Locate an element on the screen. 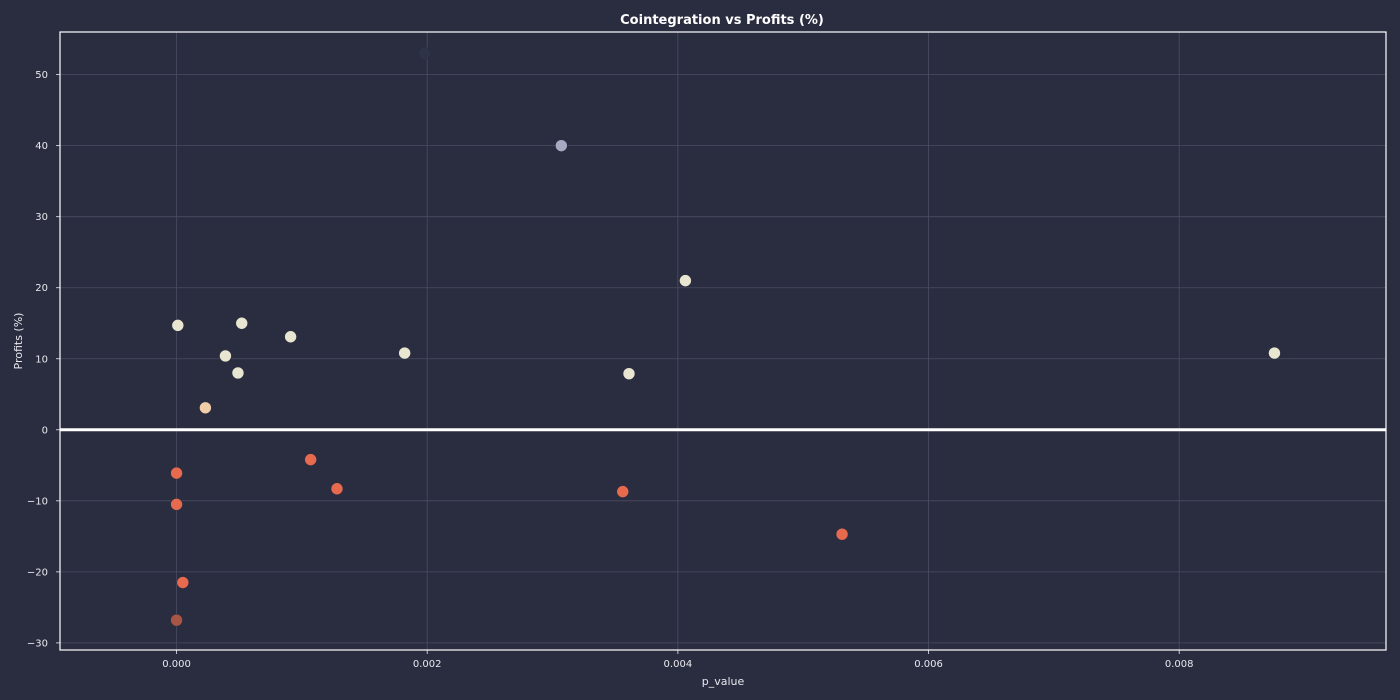 The width and height of the screenshot is (1400, 700). y-tick-label: 20 is located at coordinates (41, 288).